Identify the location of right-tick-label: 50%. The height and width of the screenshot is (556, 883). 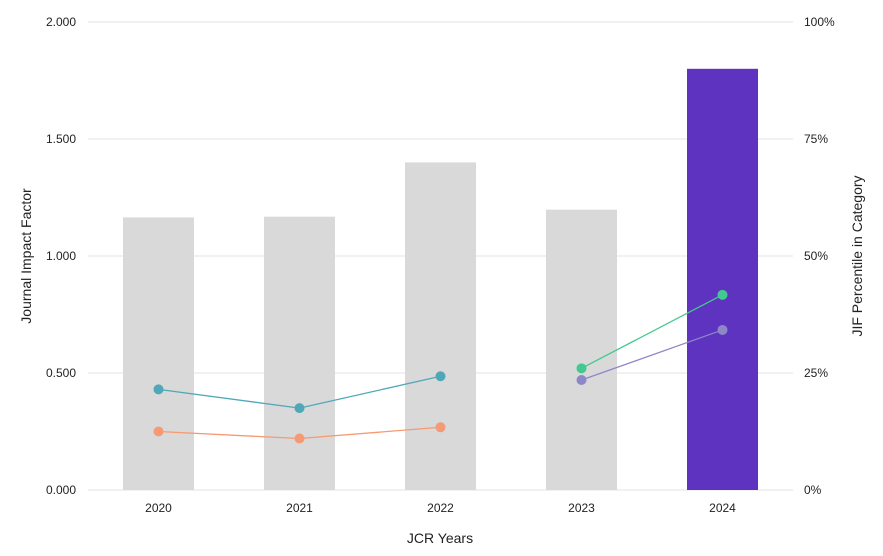
(816, 256).